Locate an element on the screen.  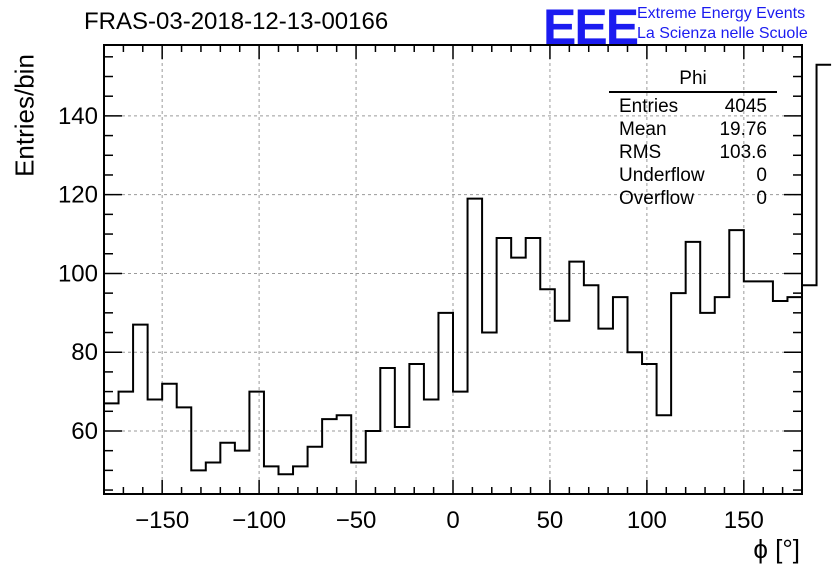
chart-title: FRAS-03-2018-12-13-00166 is located at coordinates (236, 21).